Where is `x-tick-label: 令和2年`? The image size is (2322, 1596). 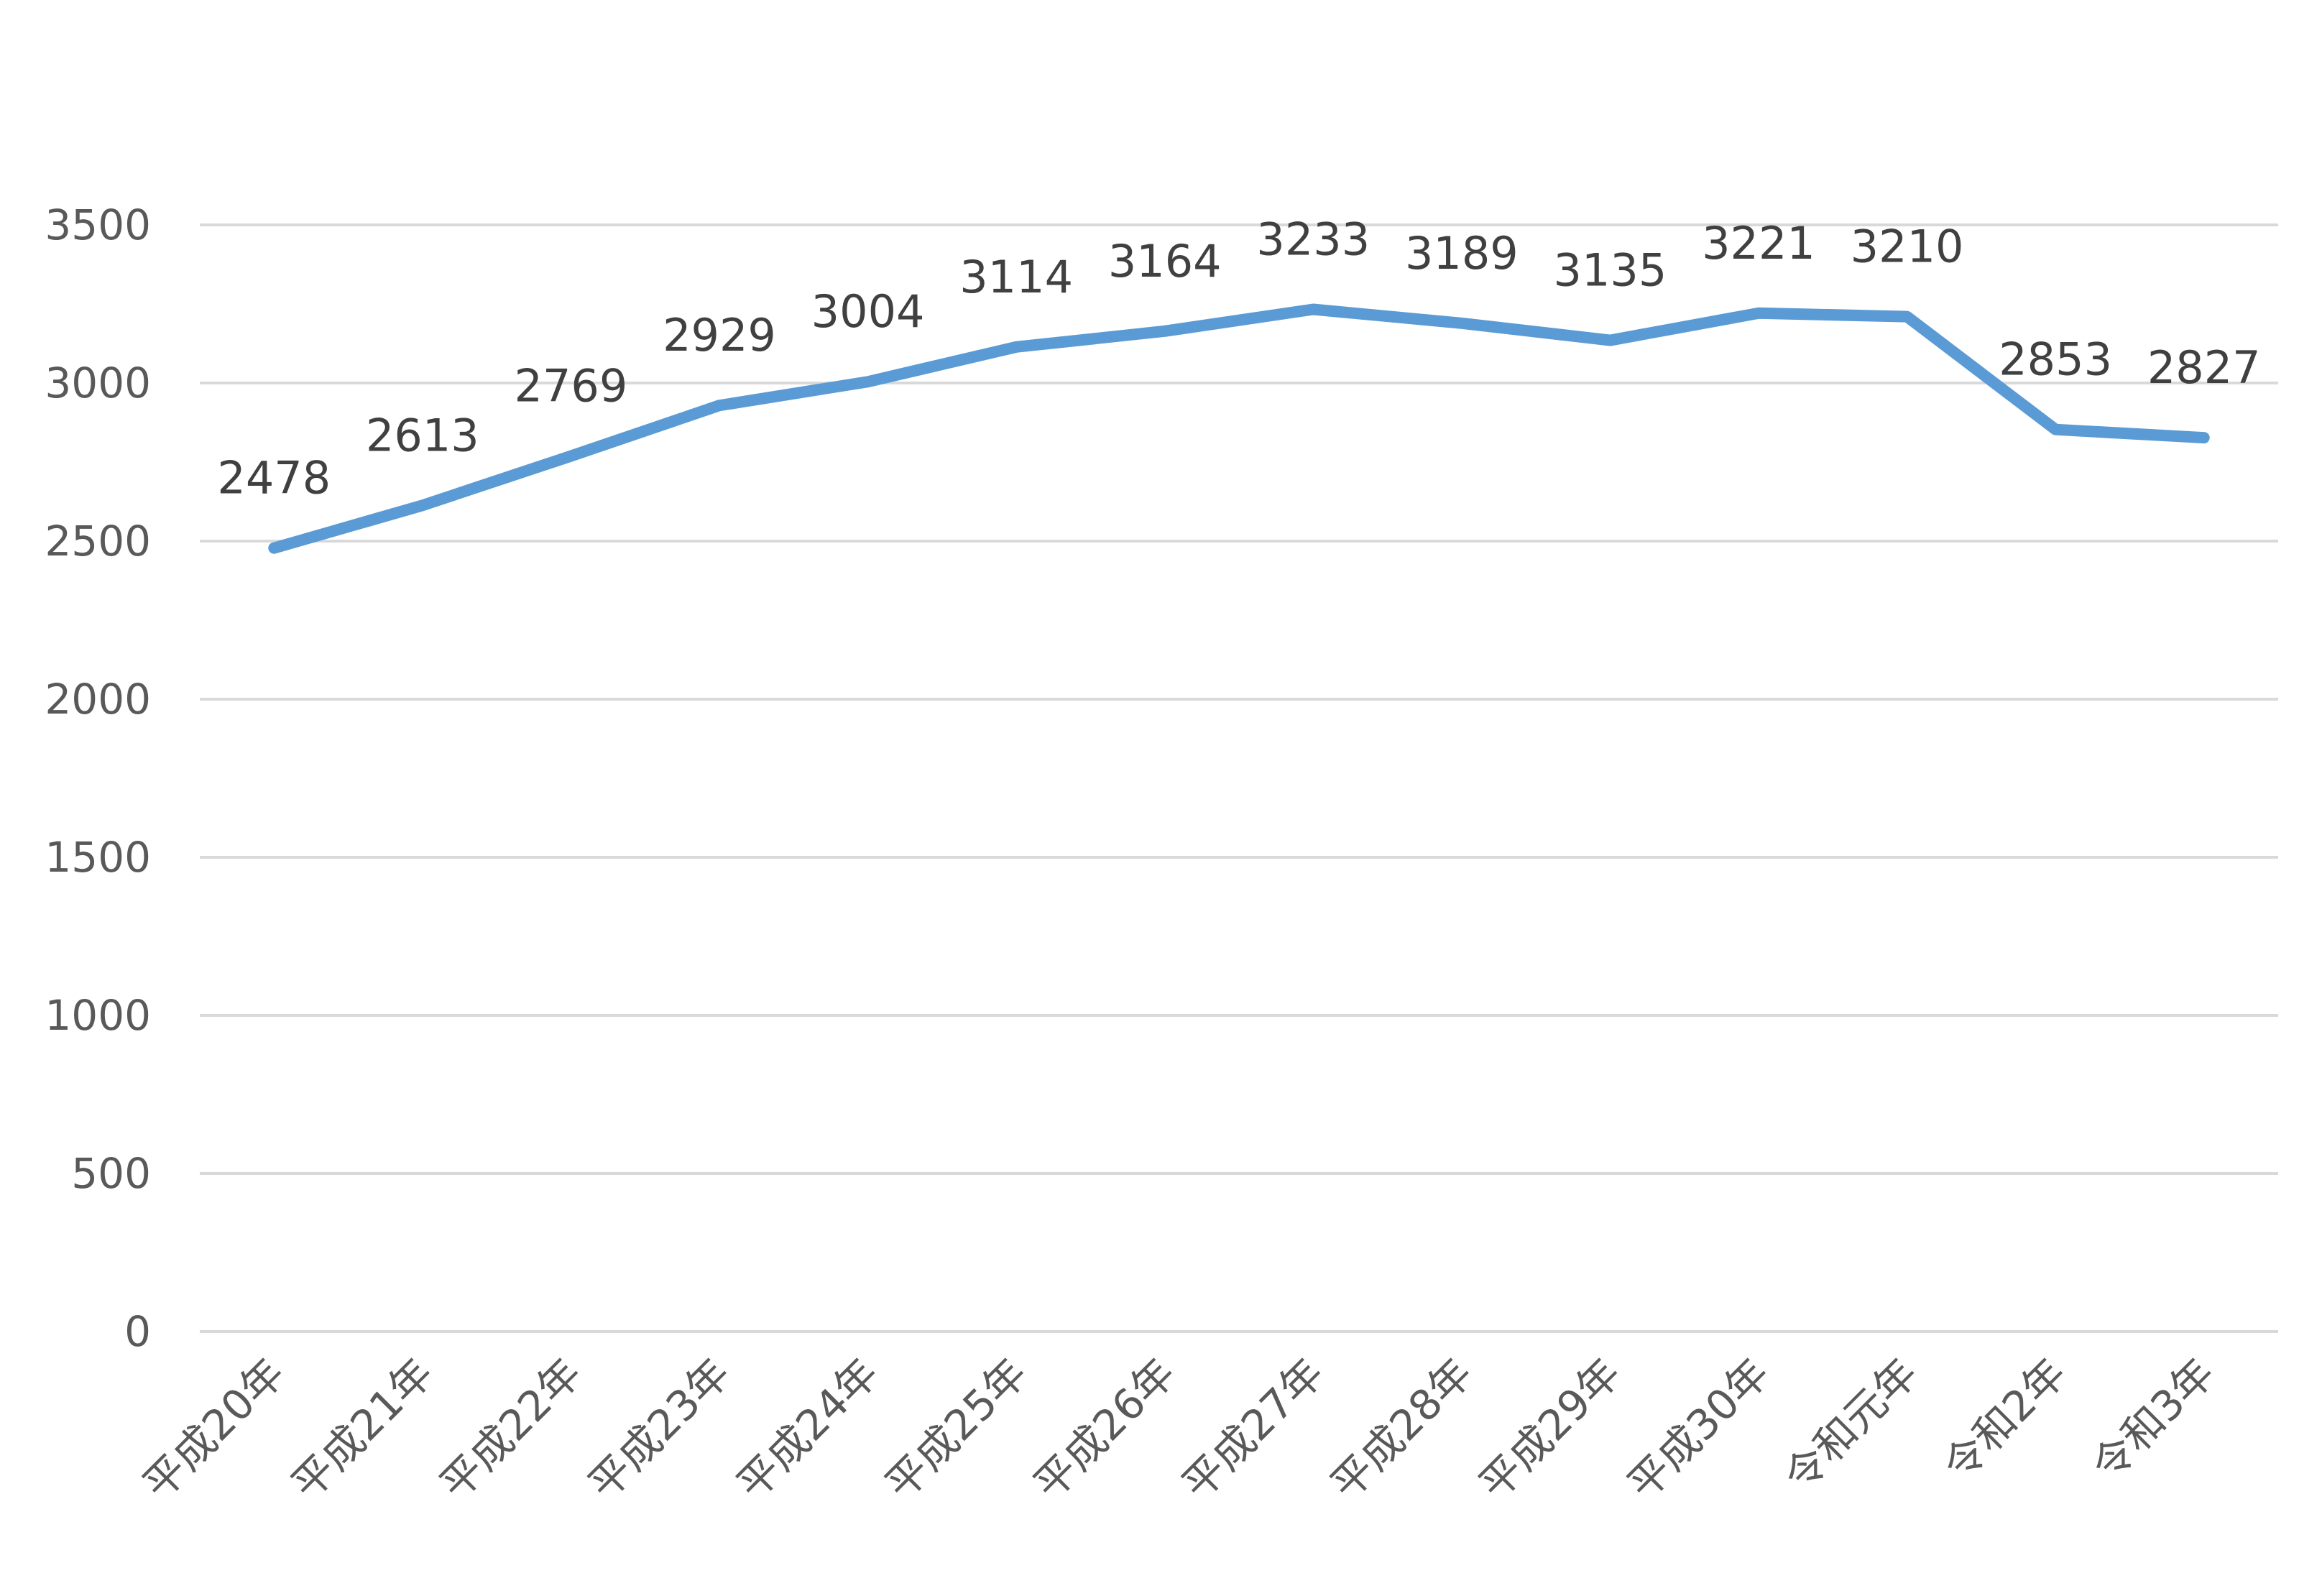 x-tick-label: 令和2年 is located at coordinates (2005, 1419).